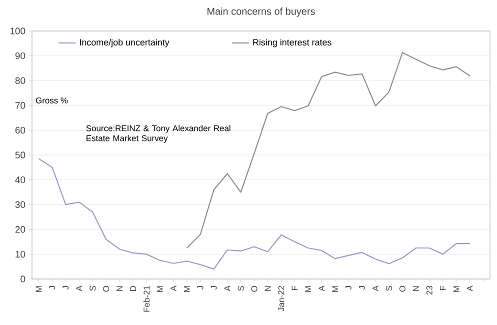 The width and height of the screenshot is (497, 325). What do you see at coordinates (20, 229) in the screenshot?
I see `y-tick-label: 20` at bounding box center [20, 229].